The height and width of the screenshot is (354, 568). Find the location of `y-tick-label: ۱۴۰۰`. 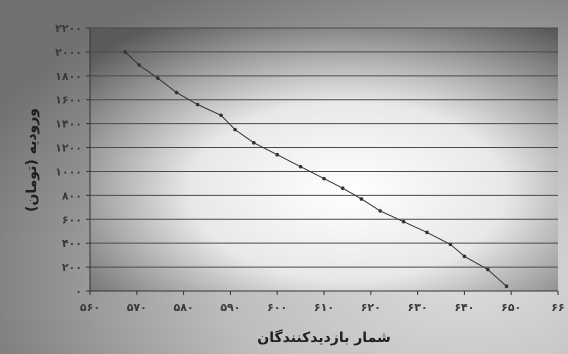

y-tick-label: ۱۴۰۰ is located at coordinates (68, 124).